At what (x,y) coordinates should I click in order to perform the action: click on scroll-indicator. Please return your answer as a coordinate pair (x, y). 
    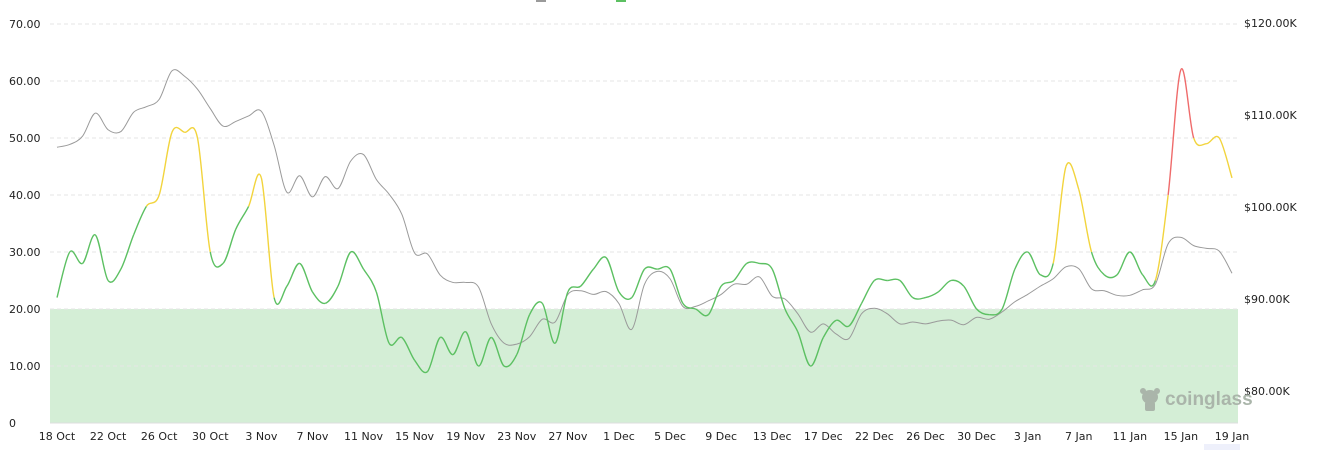
    Looking at the image, I should click on (1222, 447).